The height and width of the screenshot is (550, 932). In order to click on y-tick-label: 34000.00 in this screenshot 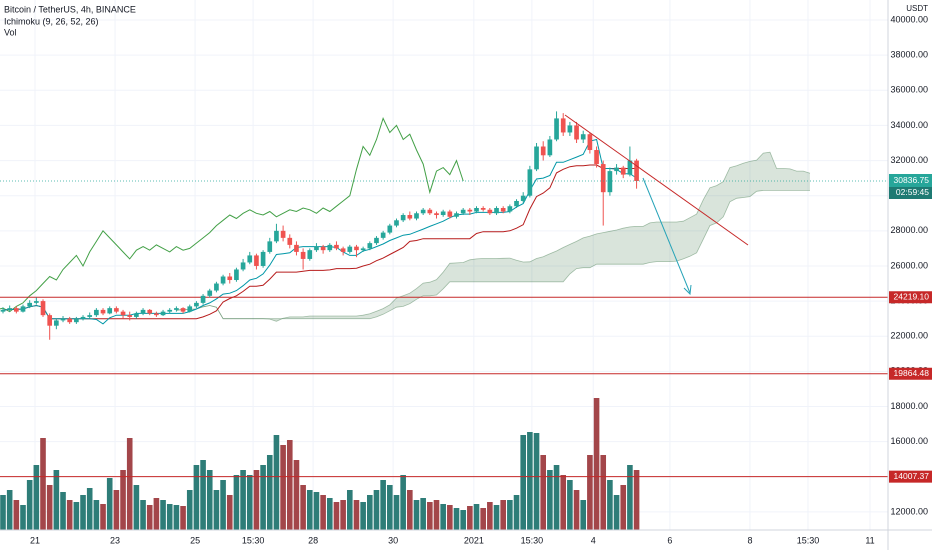, I will do `click(909, 125)`.